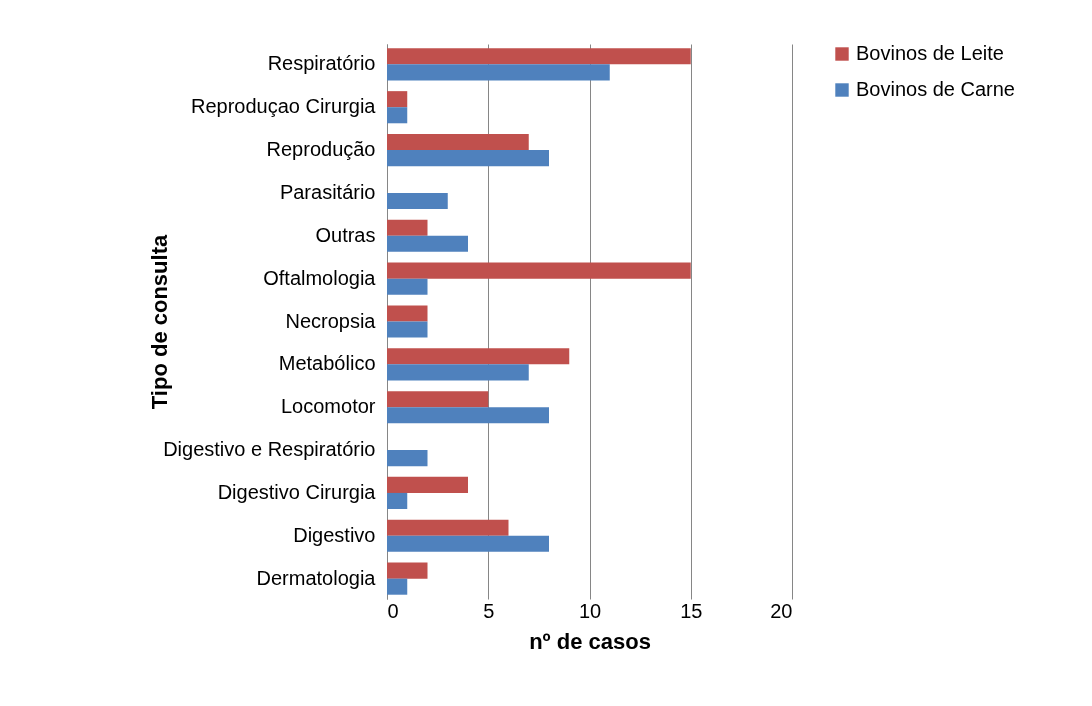  What do you see at coordinates (590, 641) in the screenshot?
I see `x-axis-title: nº de casos` at bounding box center [590, 641].